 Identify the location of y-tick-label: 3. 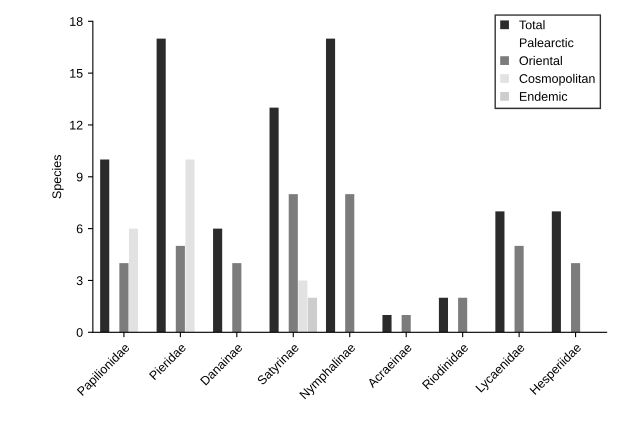
(79, 281).